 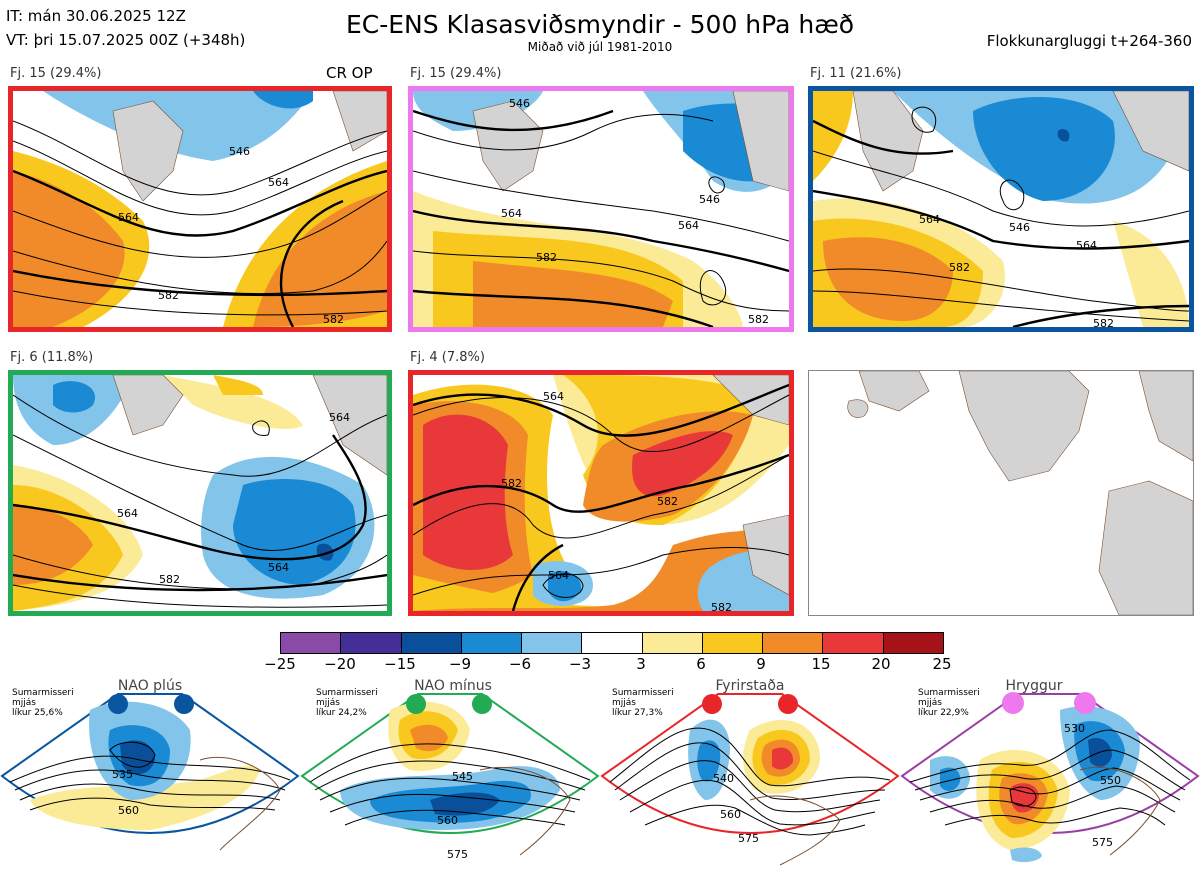 I want to click on regime-1-info: Sumarmisseri mjjás líkur 25,6%, so click(x=43, y=703).